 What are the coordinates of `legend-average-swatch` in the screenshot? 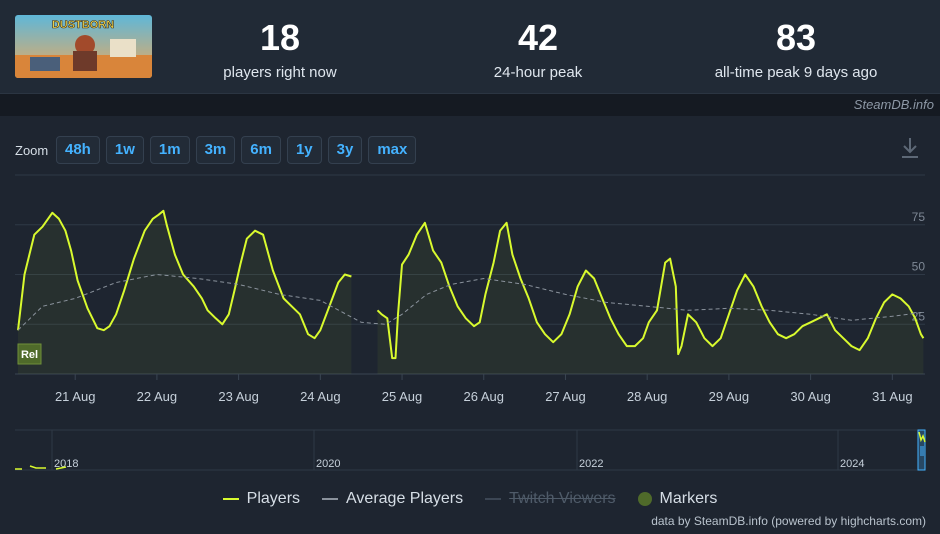 It's located at (330, 499).